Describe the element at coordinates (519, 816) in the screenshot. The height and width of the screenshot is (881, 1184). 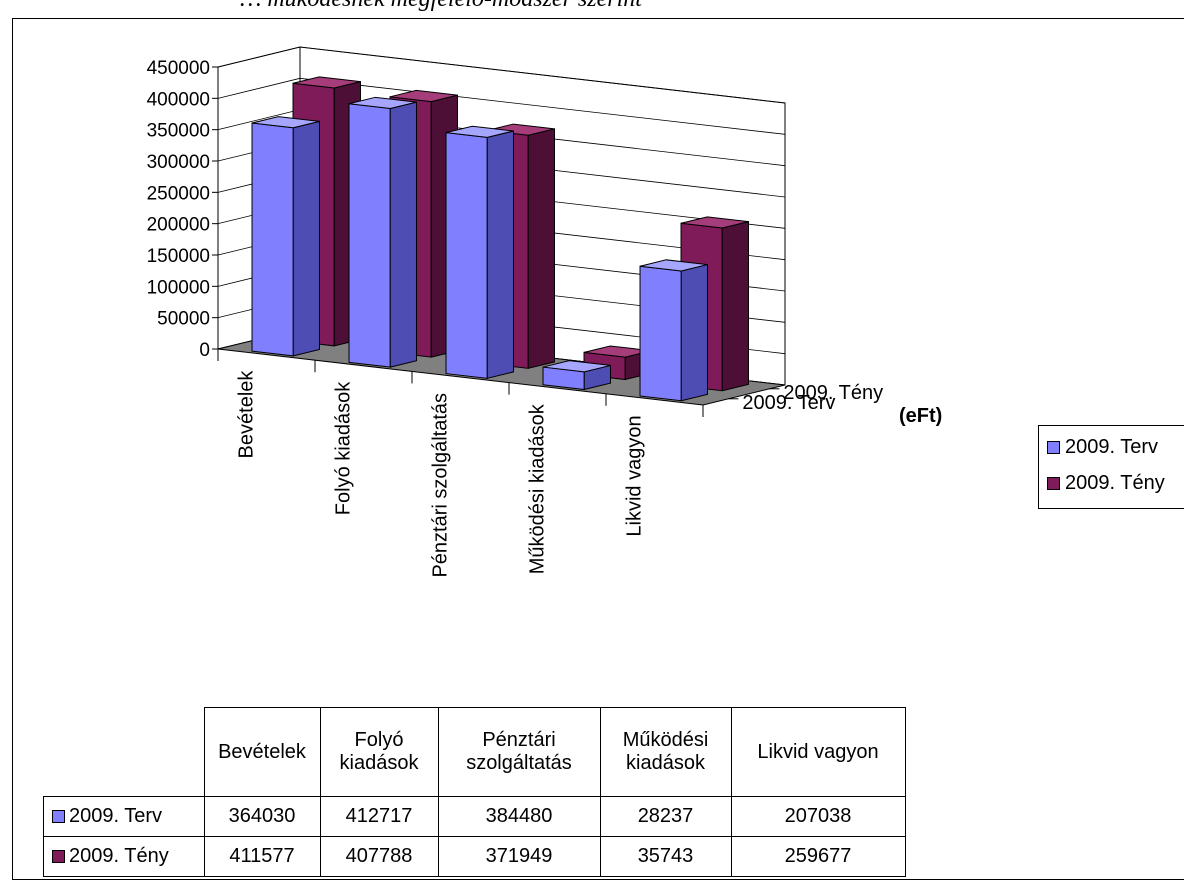
I see `table-cell: 384480` at that location.